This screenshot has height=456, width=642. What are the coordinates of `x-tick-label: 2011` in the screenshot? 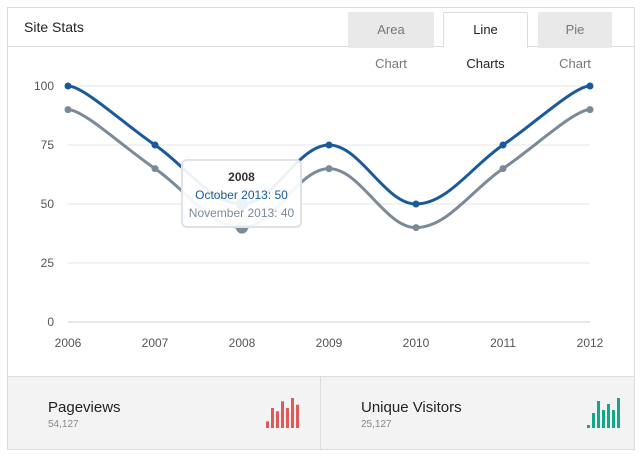 It's located at (503, 343).